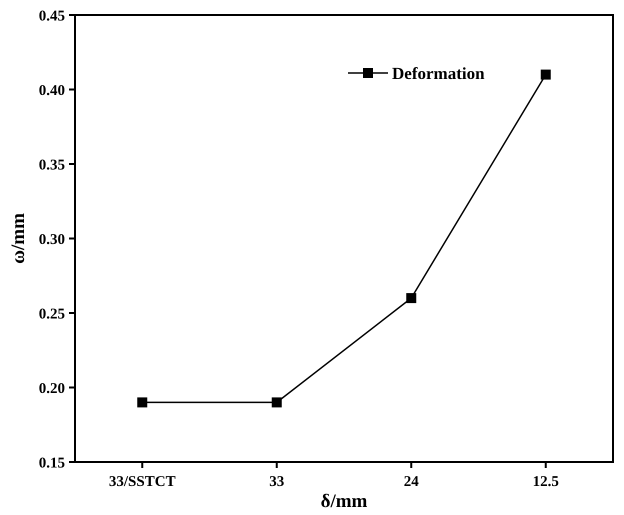 The image size is (624, 515). I want to click on x-axis-title: δ/mm, so click(344, 501).